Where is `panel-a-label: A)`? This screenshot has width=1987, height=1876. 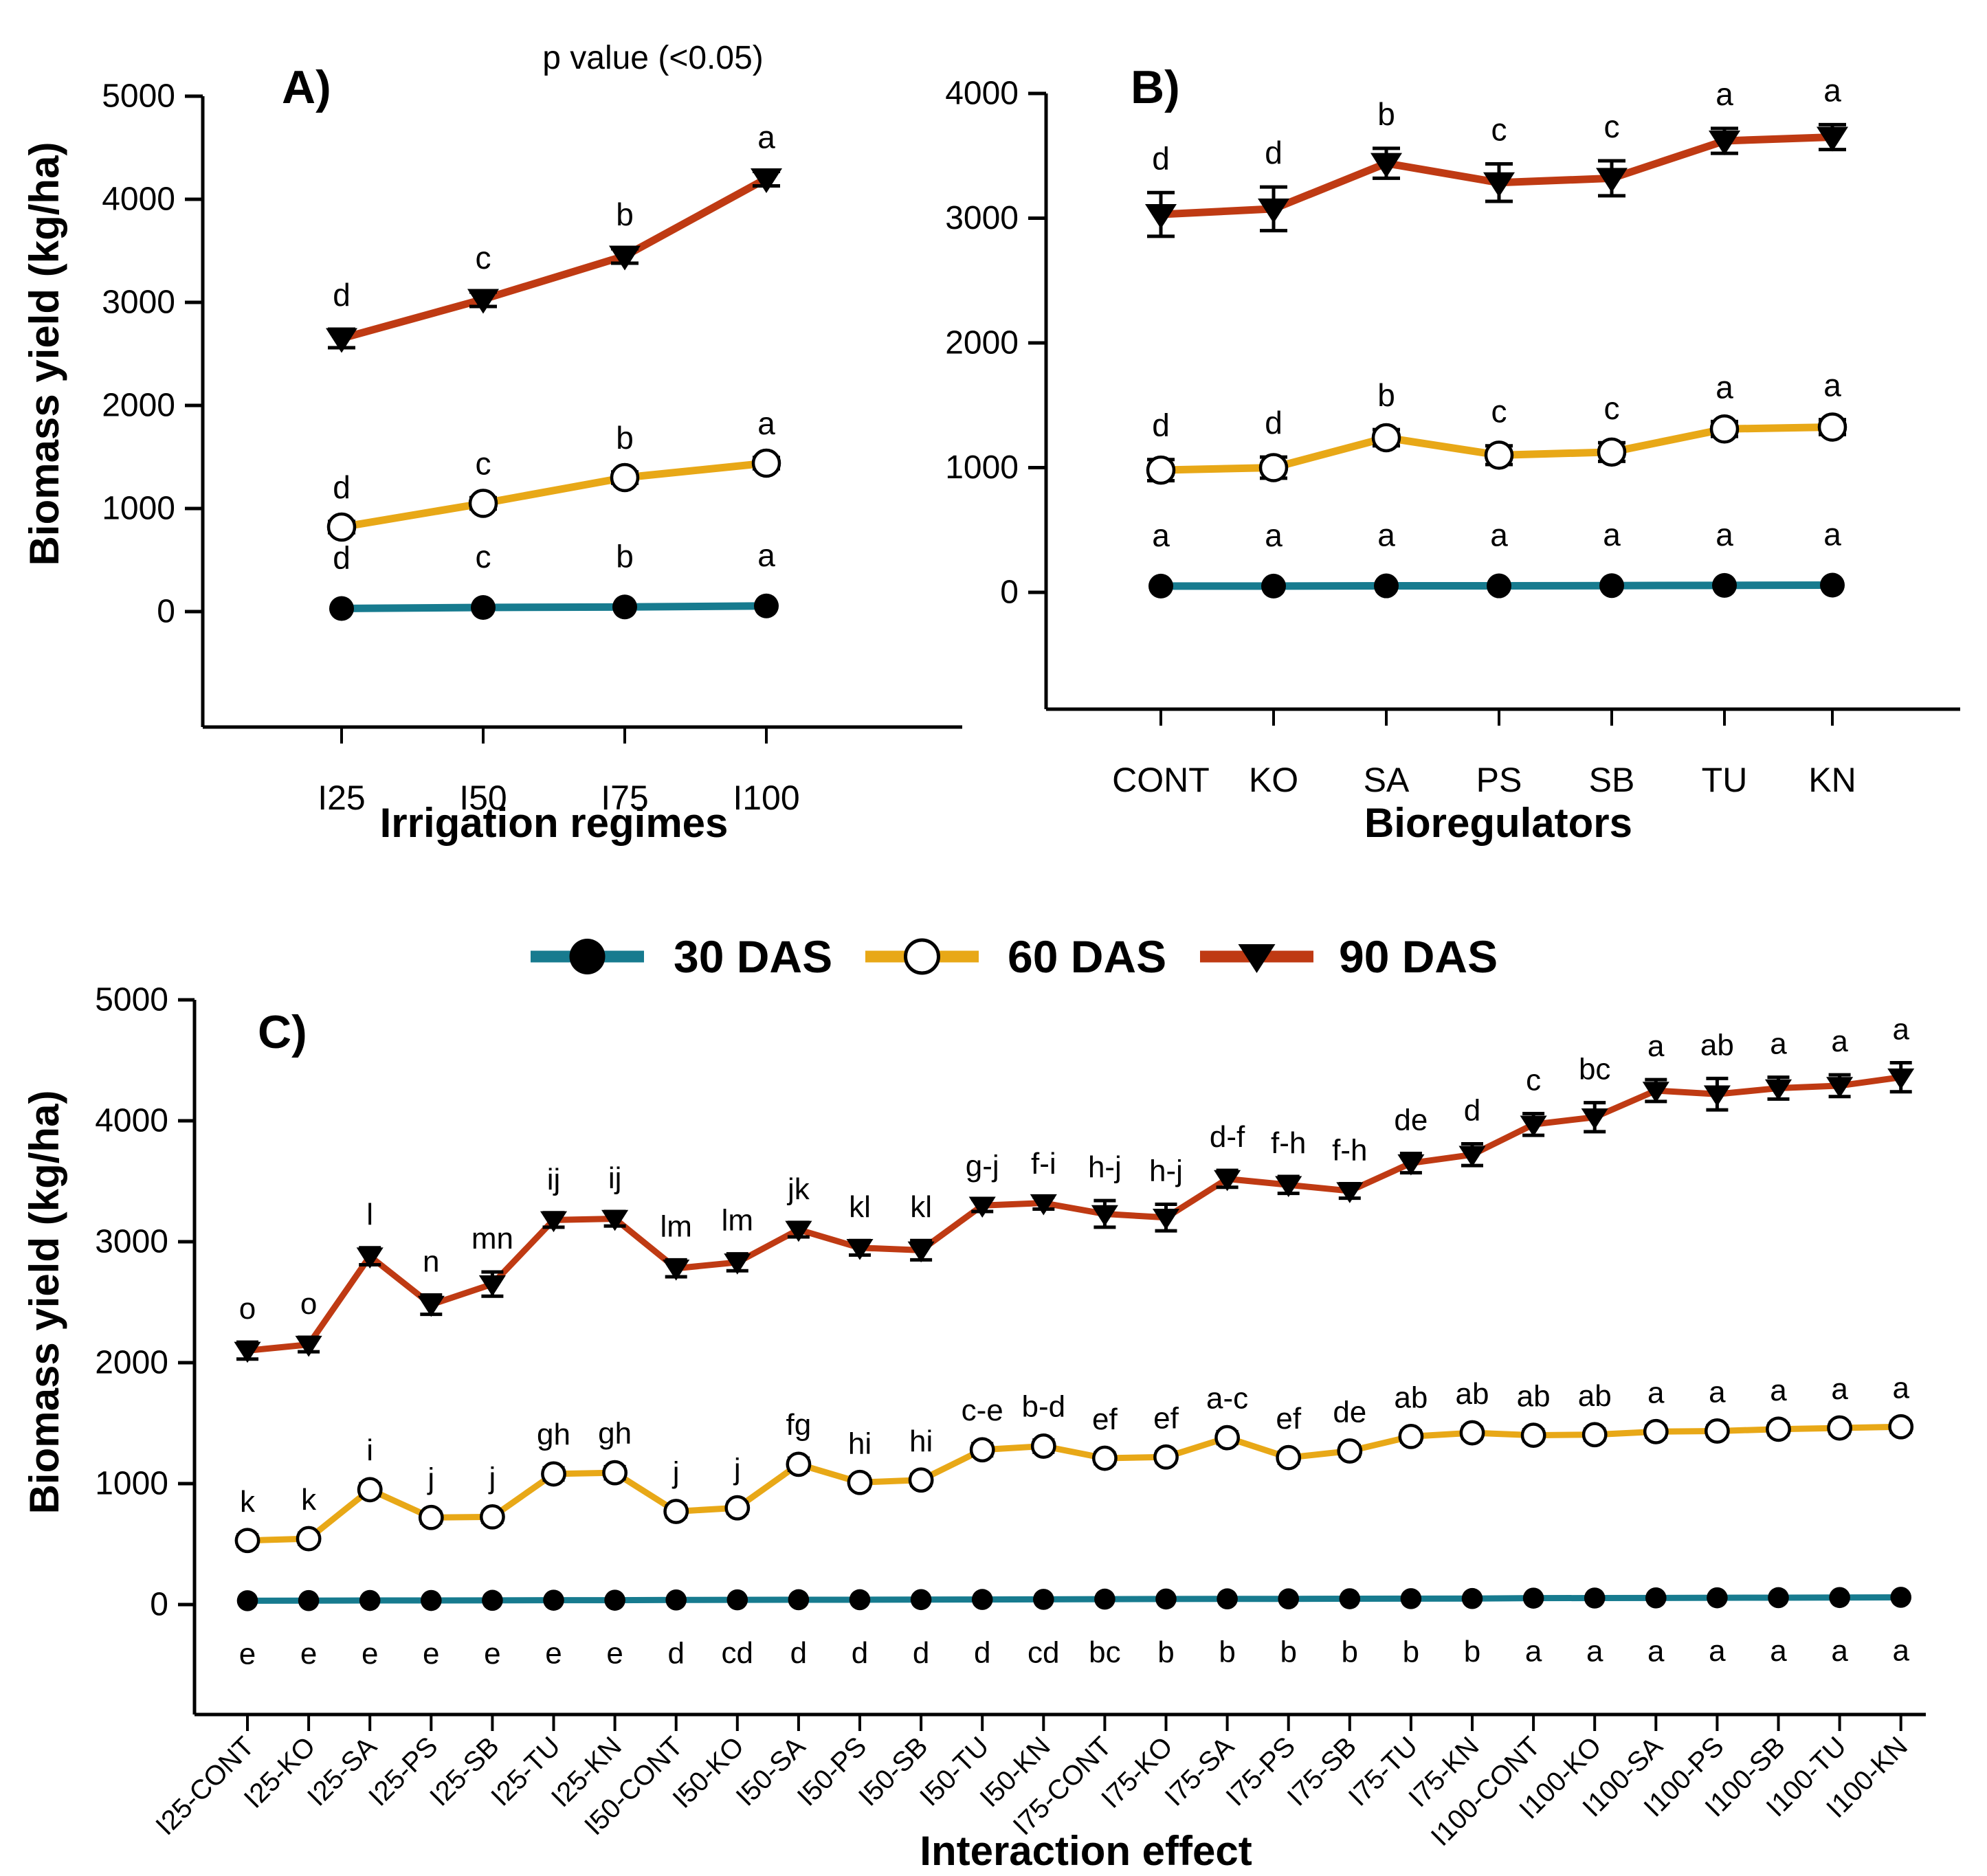
panel-a-label: A) is located at coordinates (306, 87).